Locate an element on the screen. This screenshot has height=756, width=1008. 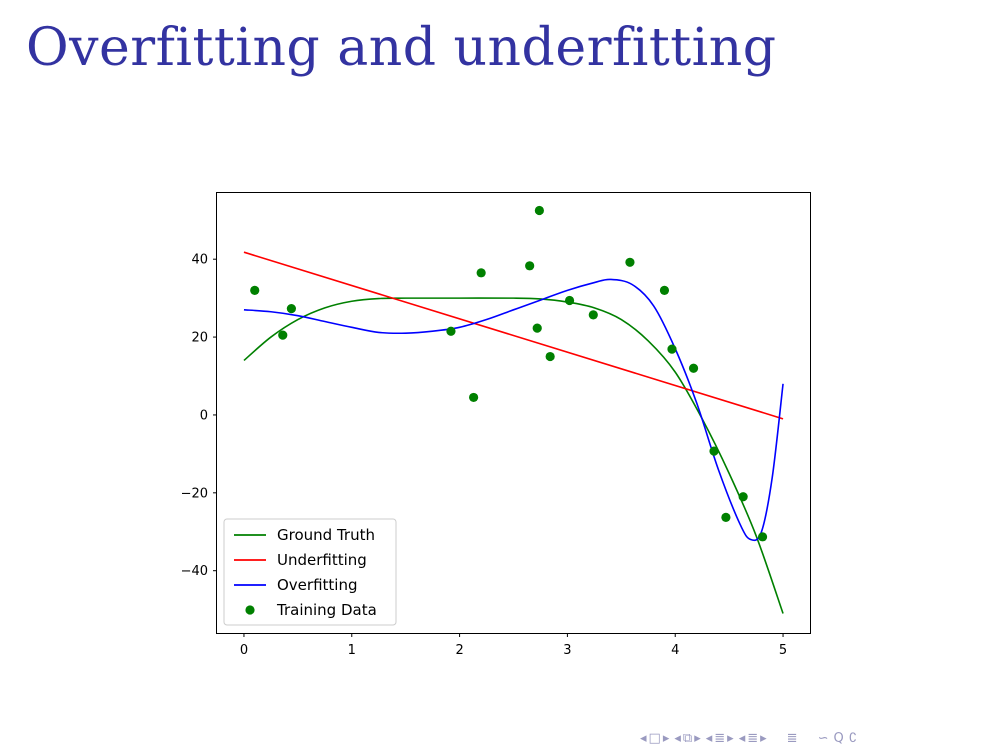
x-tick-label: 1 is located at coordinates (352, 650).